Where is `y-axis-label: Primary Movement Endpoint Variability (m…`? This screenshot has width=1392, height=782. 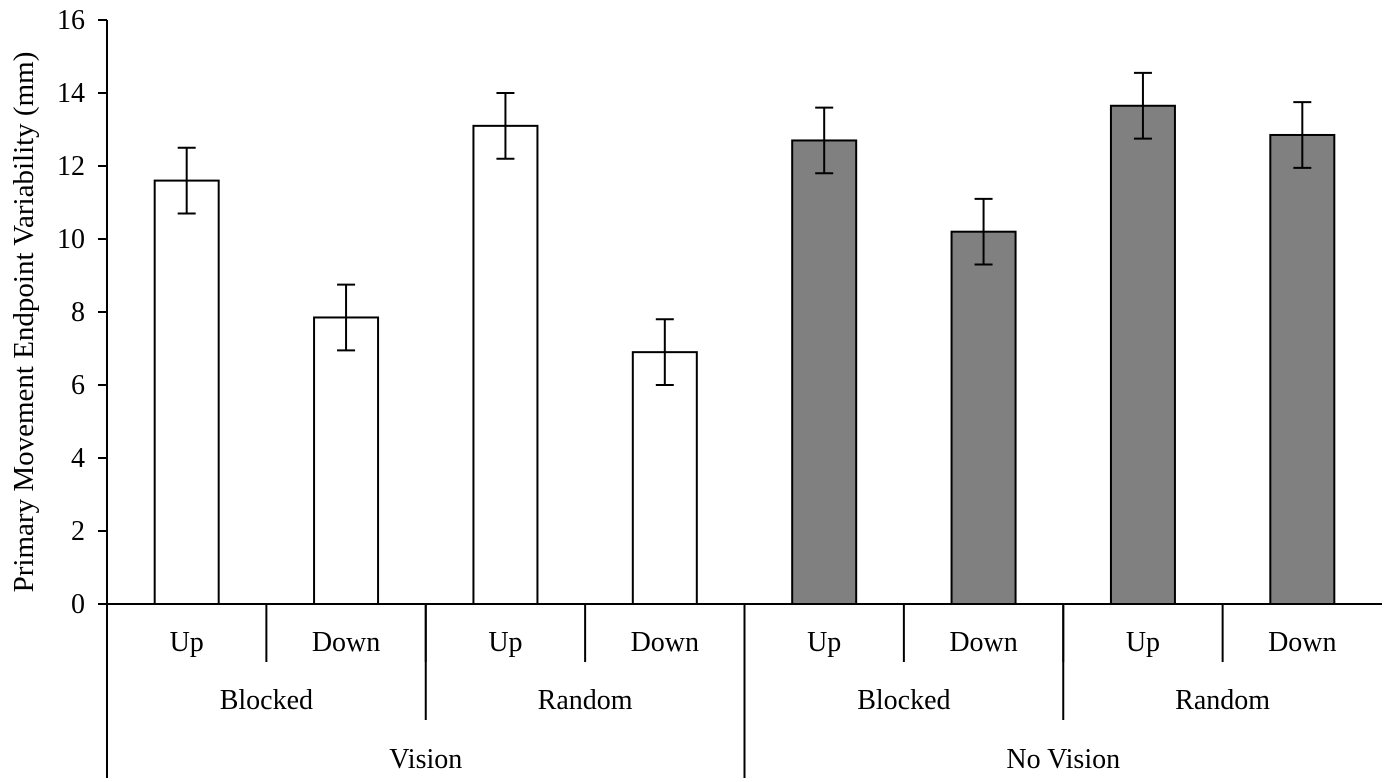
y-axis-label: Primary Movement Endpoint Variability (m… is located at coordinates (24, 322).